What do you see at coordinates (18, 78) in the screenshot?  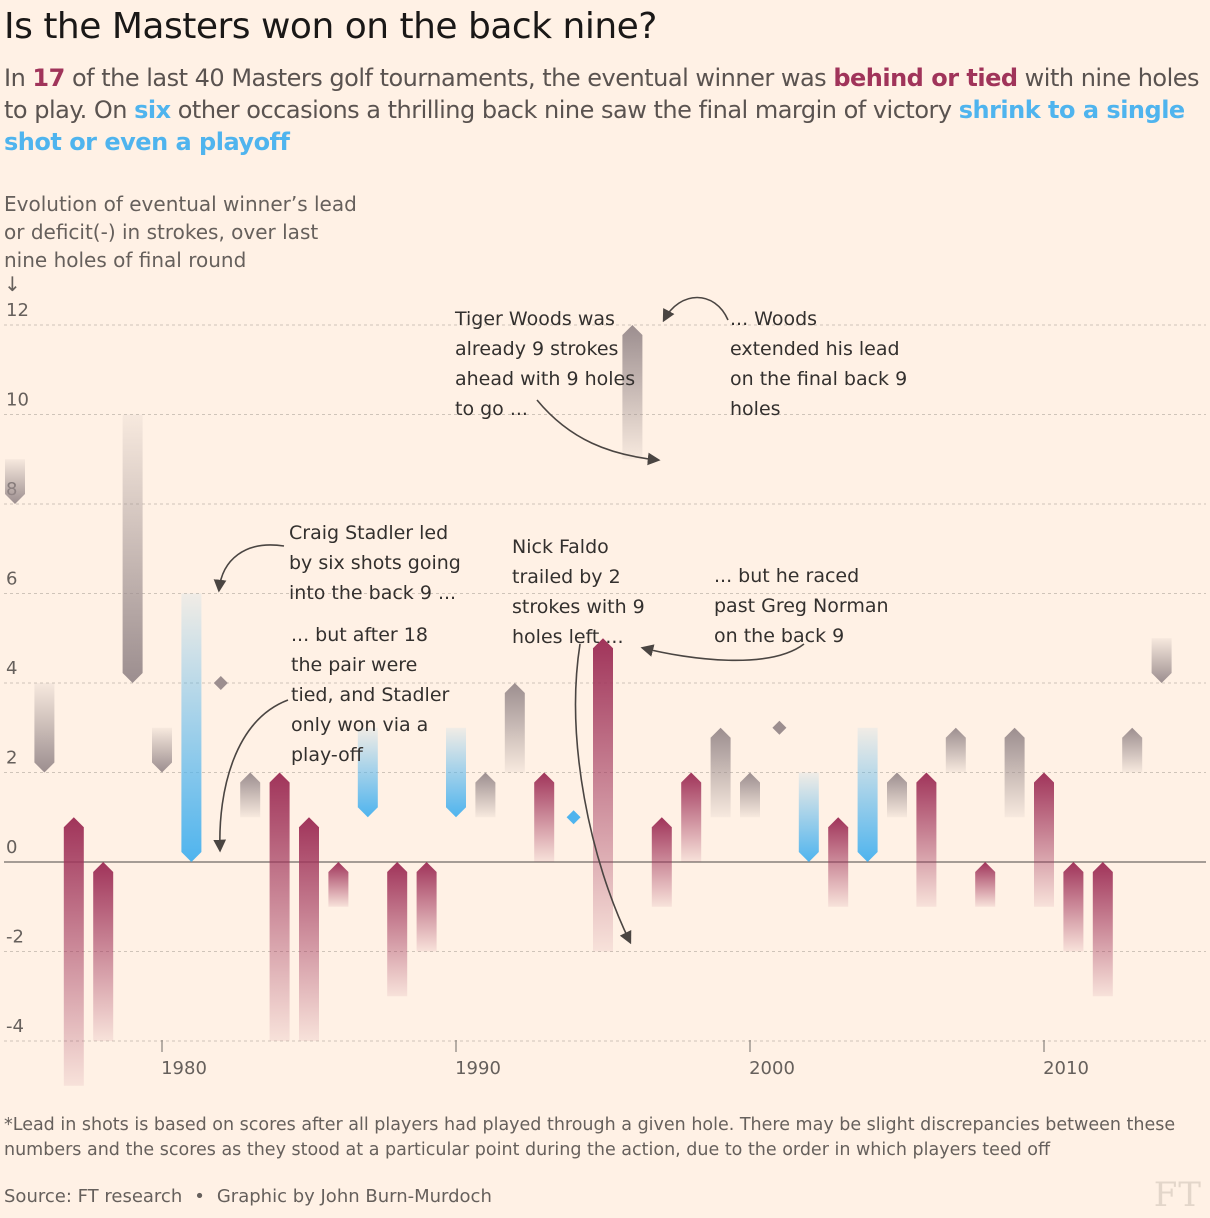 I see `subtitle-text-1: In` at bounding box center [18, 78].